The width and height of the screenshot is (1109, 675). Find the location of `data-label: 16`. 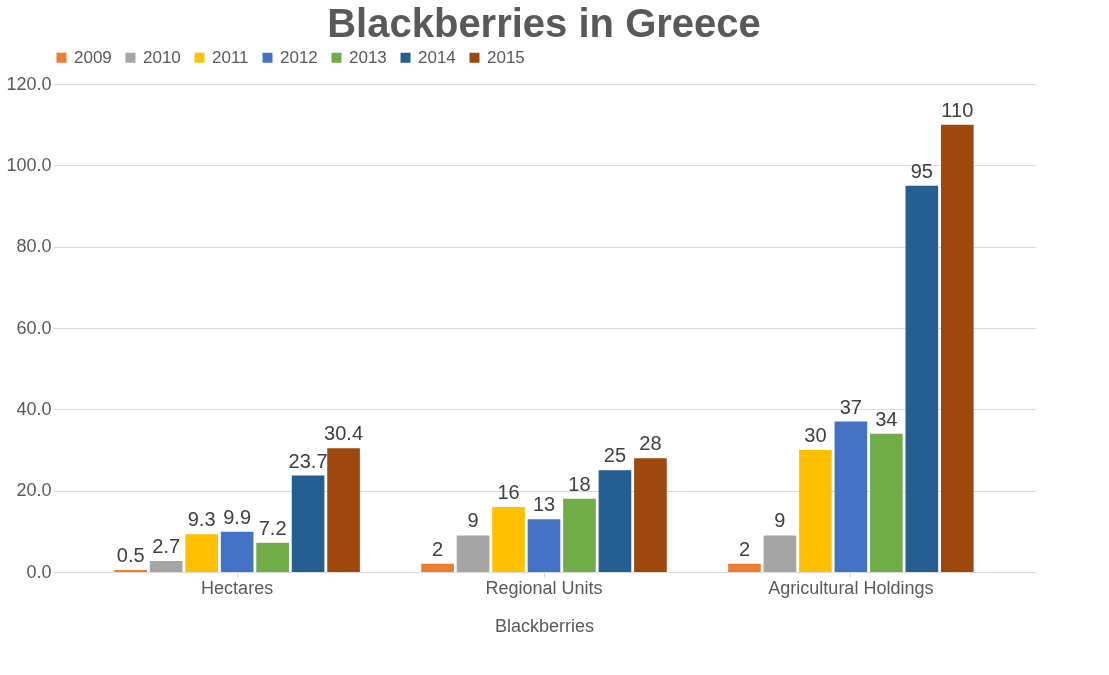

data-label: 16 is located at coordinates (508, 491).